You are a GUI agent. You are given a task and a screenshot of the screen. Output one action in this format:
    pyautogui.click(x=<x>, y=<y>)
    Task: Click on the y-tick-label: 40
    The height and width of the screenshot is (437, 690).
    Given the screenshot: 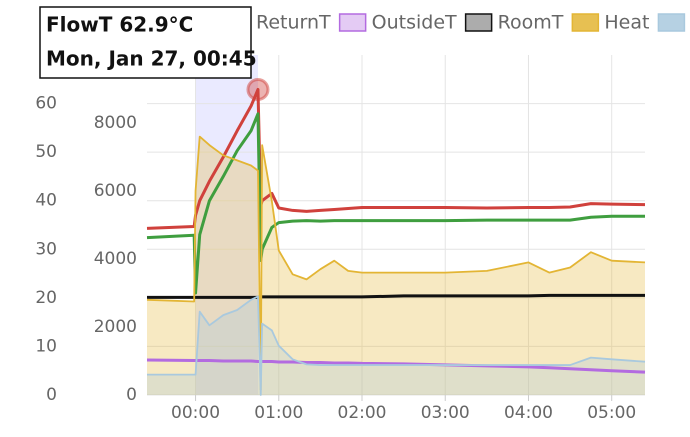 What is the action you would take?
    pyautogui.click(x=46, y=201)
    